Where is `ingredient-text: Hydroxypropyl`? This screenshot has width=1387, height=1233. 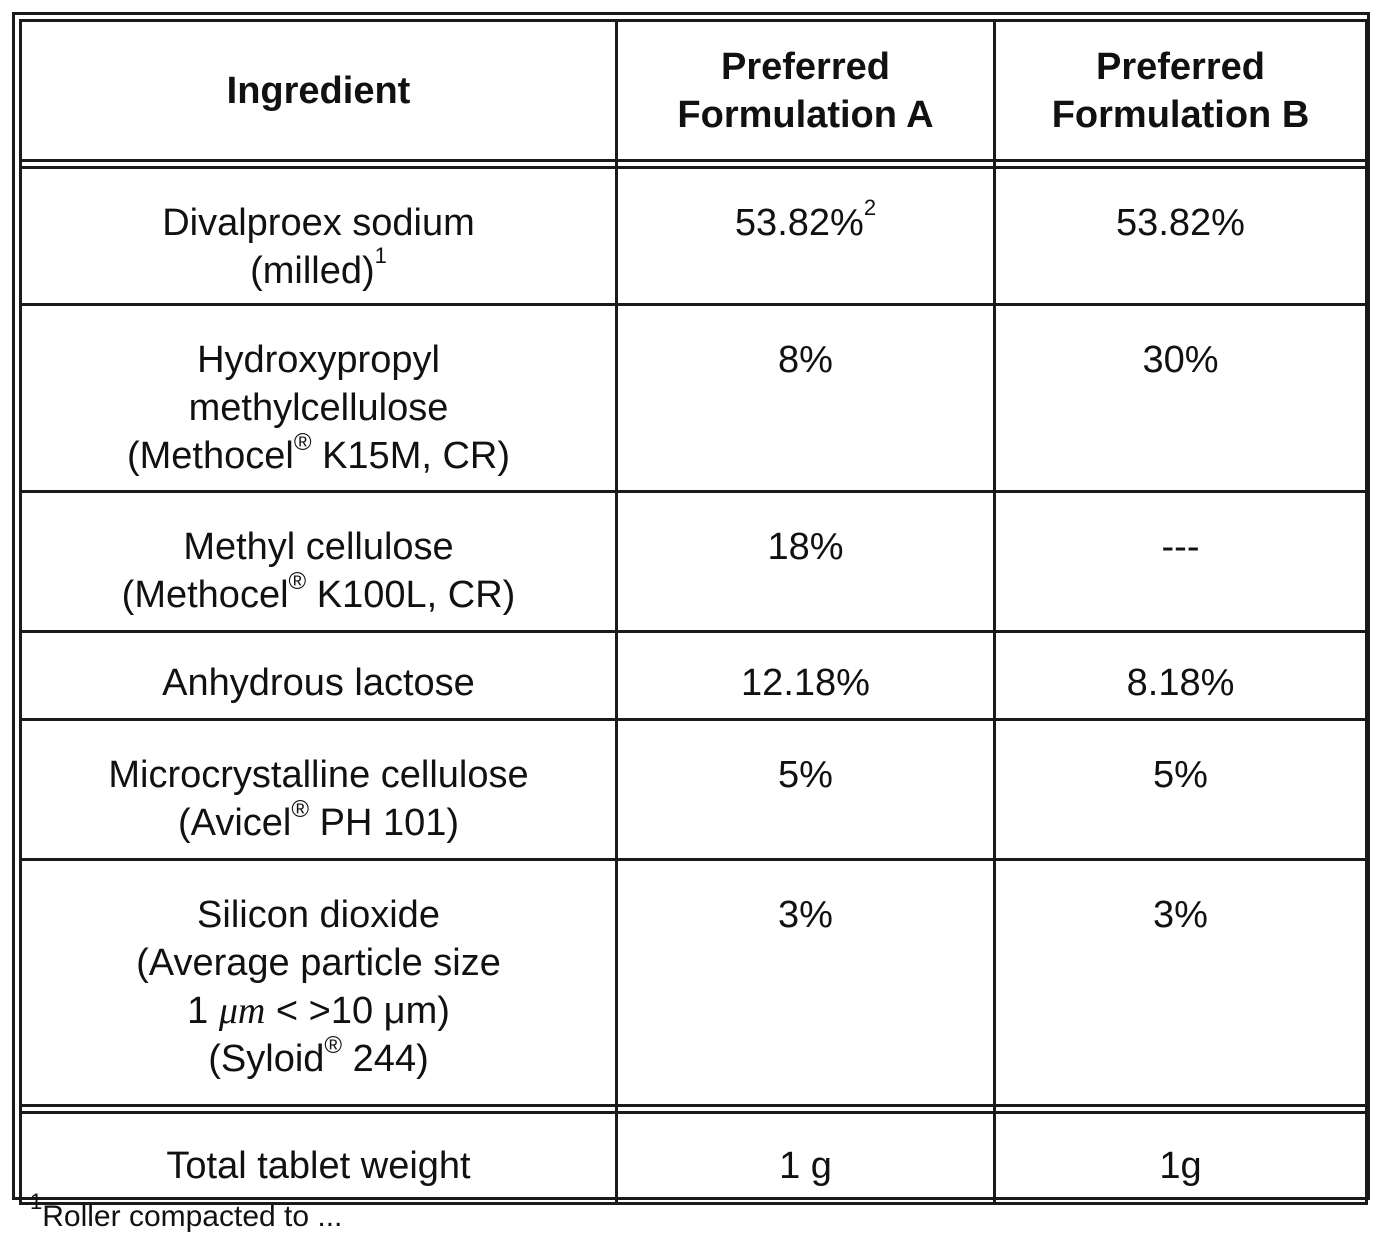 ingredient-text: Hydroxypropyl is located at coordinates (318, 360).